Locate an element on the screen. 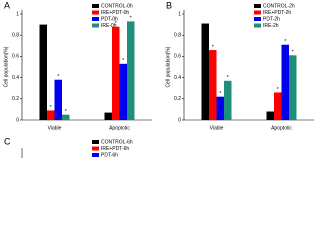 Image resolution: width=320 pixels, height=240 pixels. legend-label: PDT-2h is located at coordinates (271, 19).